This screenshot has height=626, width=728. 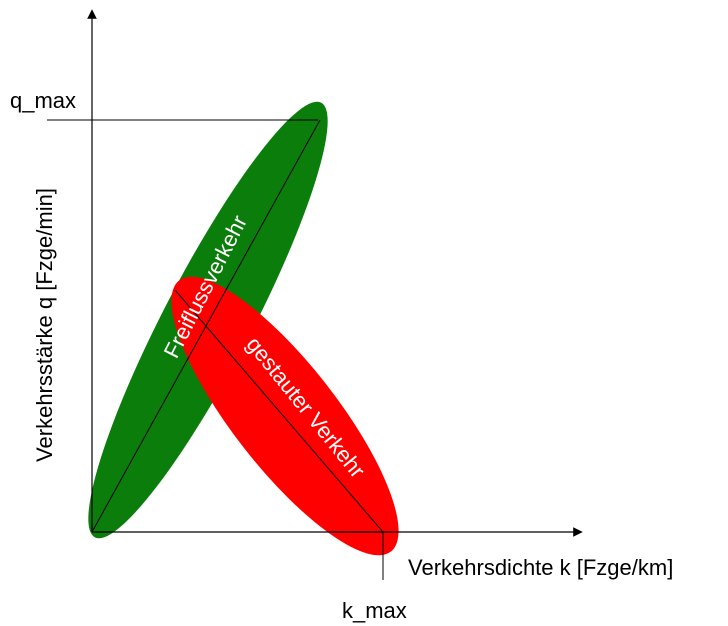 I want to click on x-axis-label: Verkehrsdichte k [Fzge/km], so click(x=540, y=567).